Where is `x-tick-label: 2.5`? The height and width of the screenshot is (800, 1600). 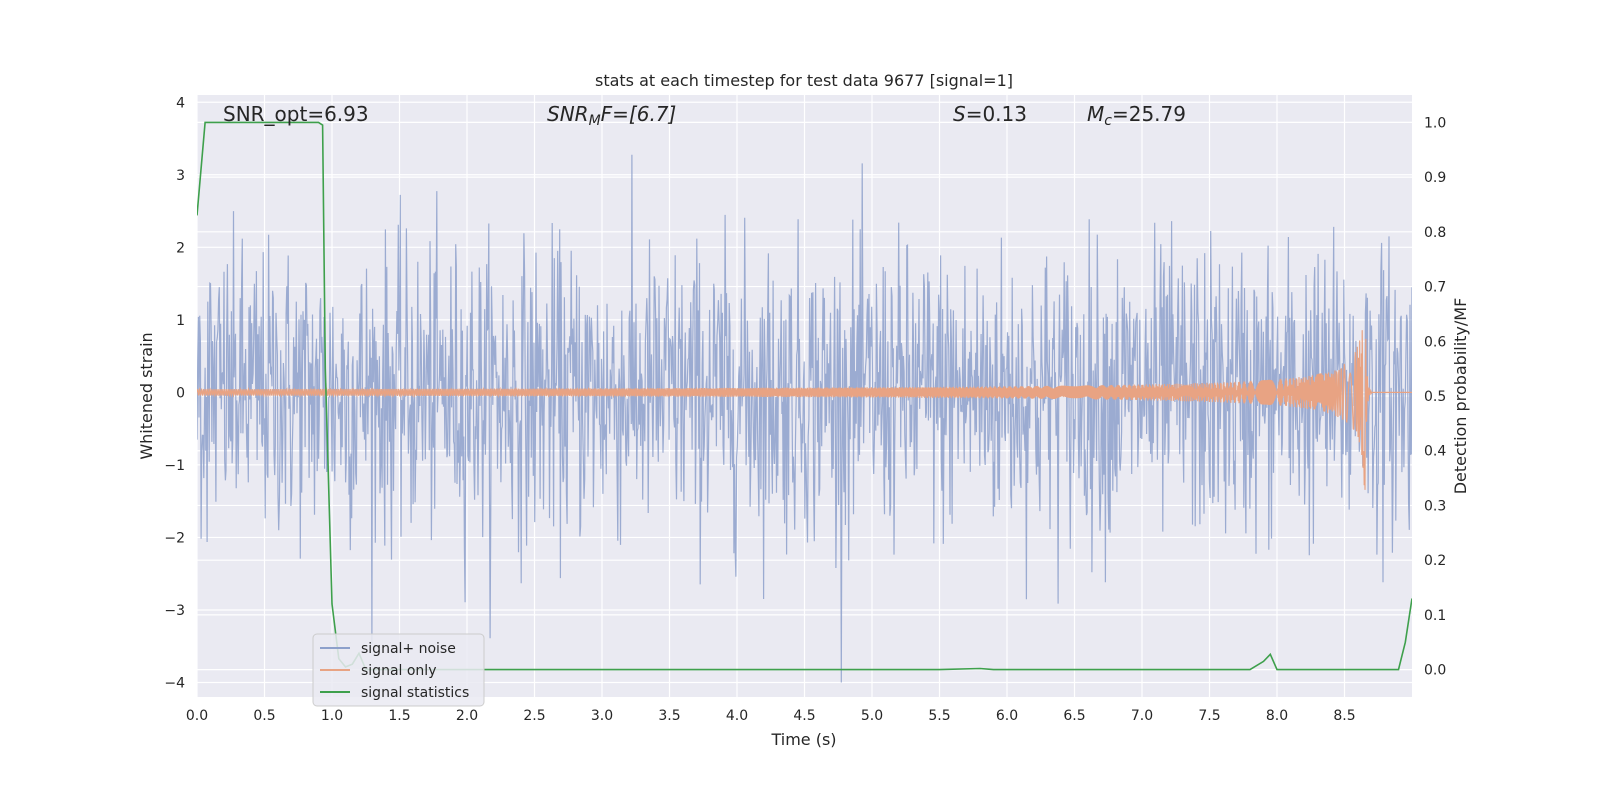 x-tick-label: 2.5 is located at coordinates (534, 716).